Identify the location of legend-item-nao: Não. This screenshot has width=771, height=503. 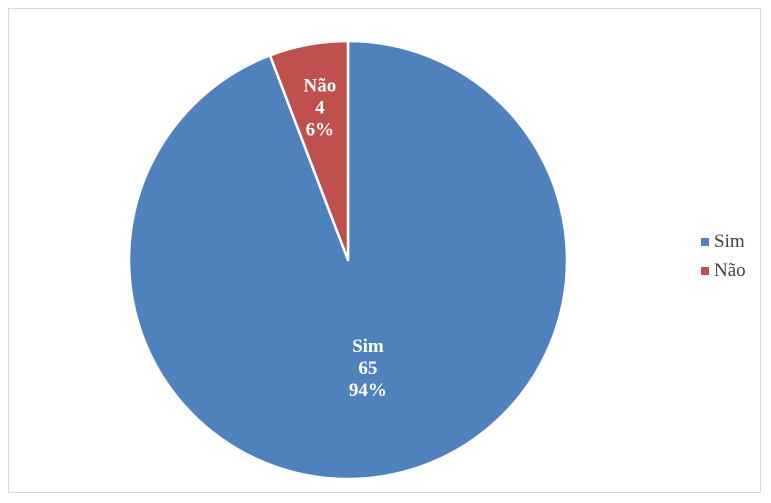
(723, 270).